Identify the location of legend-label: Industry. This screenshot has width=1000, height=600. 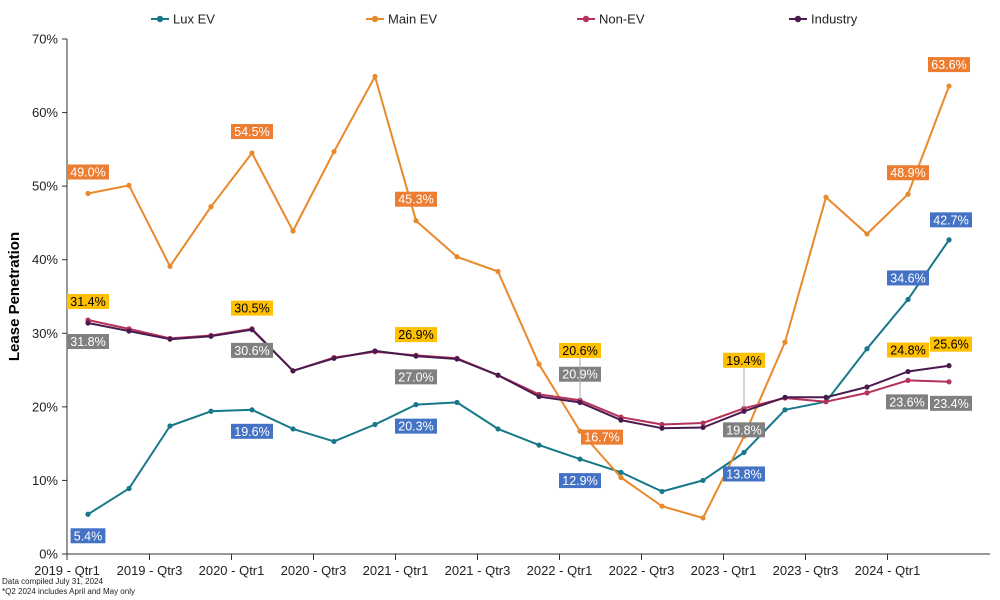
(834, 19).